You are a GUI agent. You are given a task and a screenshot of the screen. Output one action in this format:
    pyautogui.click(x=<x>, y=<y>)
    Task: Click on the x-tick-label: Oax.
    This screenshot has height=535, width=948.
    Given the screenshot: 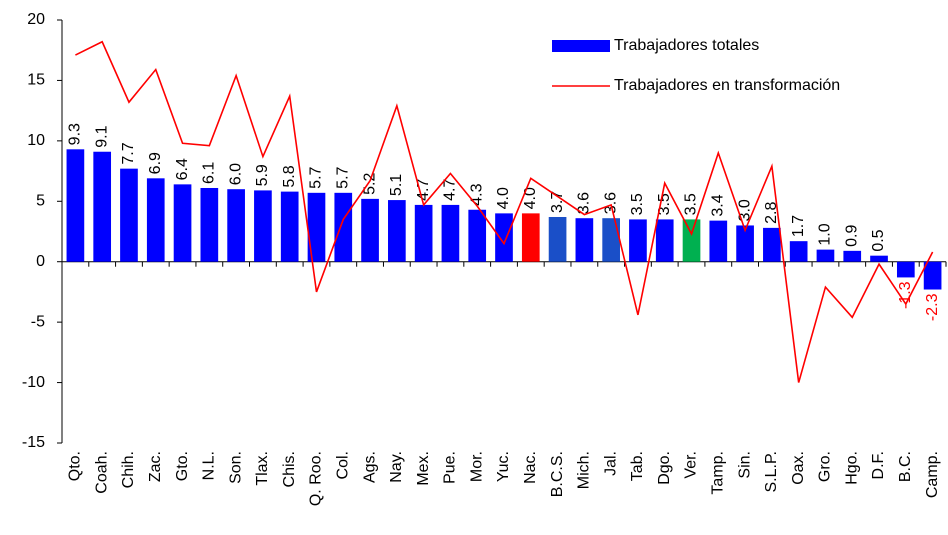 What is the action you would take?
    pyautogui.click(x=798, y=468)
    